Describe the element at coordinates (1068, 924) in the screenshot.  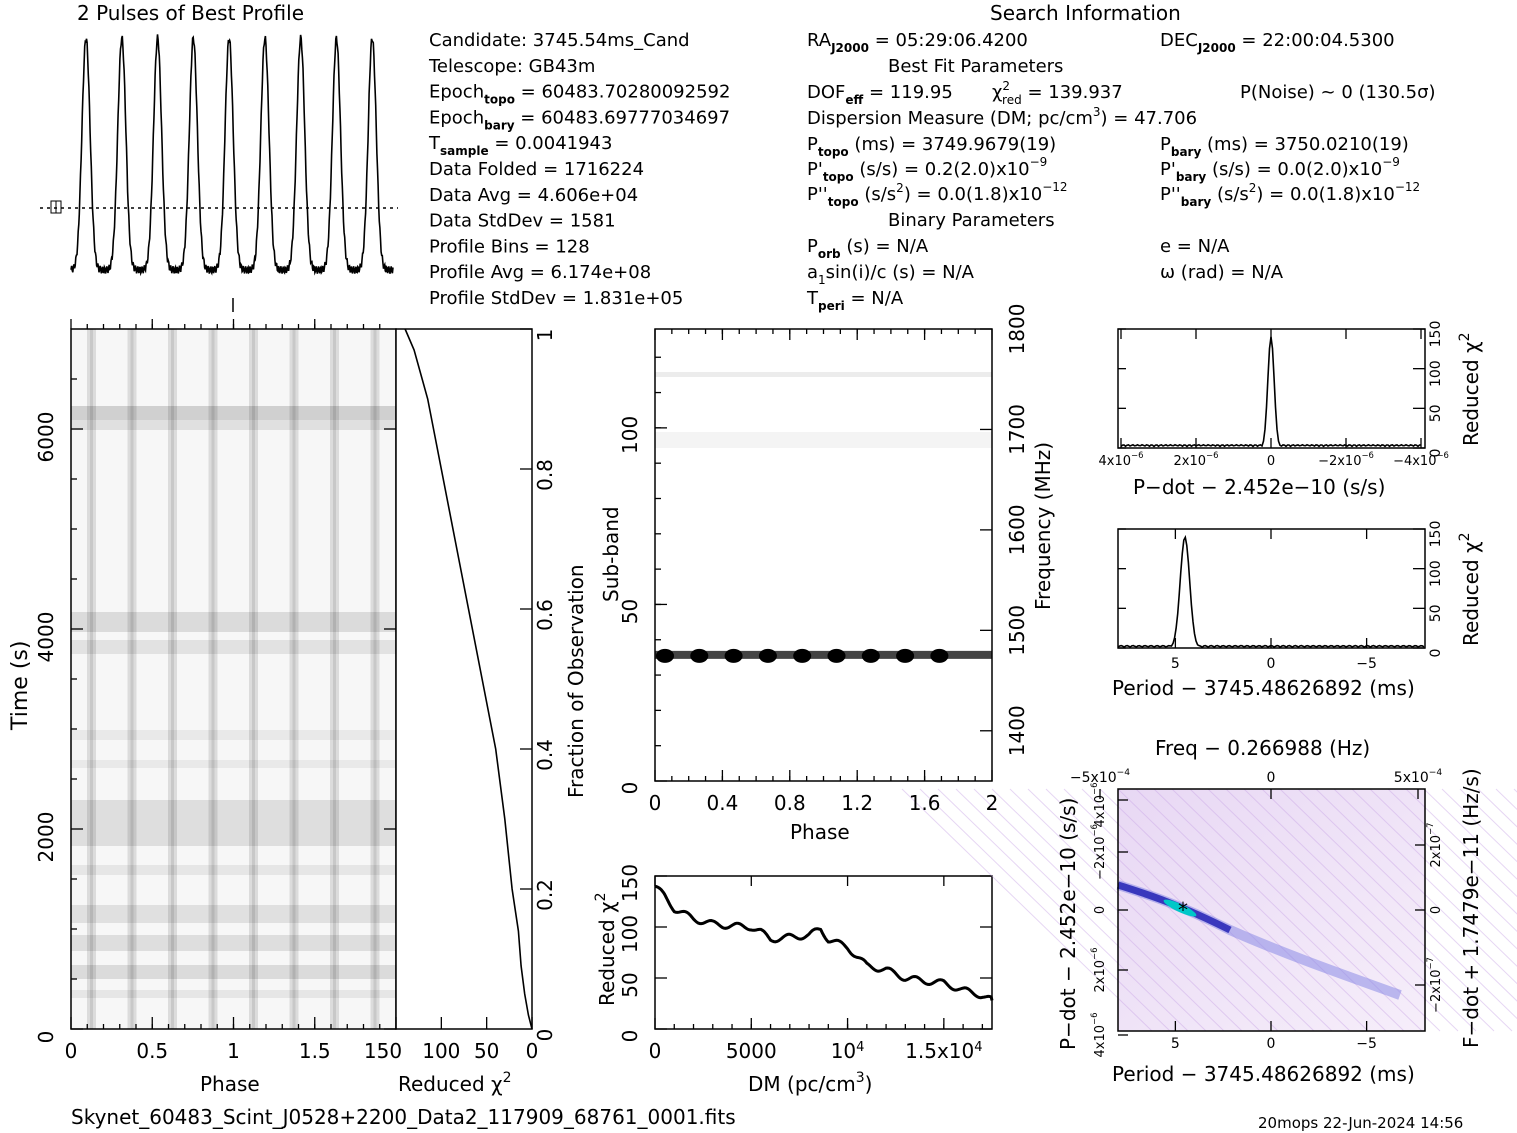
I see `ppdot-pdot-label: P−dot − 2.452e−10 (s/s)` at that location.